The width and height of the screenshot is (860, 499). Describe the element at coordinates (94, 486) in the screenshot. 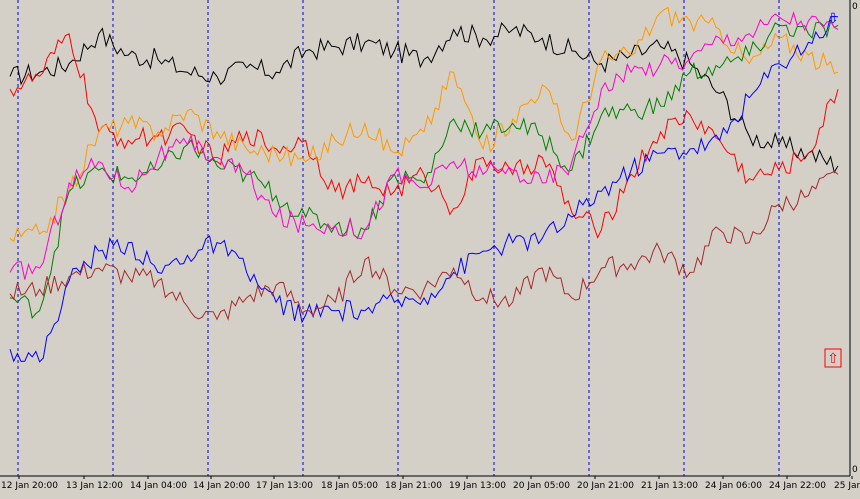

I see `x-tick-label: 13 Jan 12:00` at that location.